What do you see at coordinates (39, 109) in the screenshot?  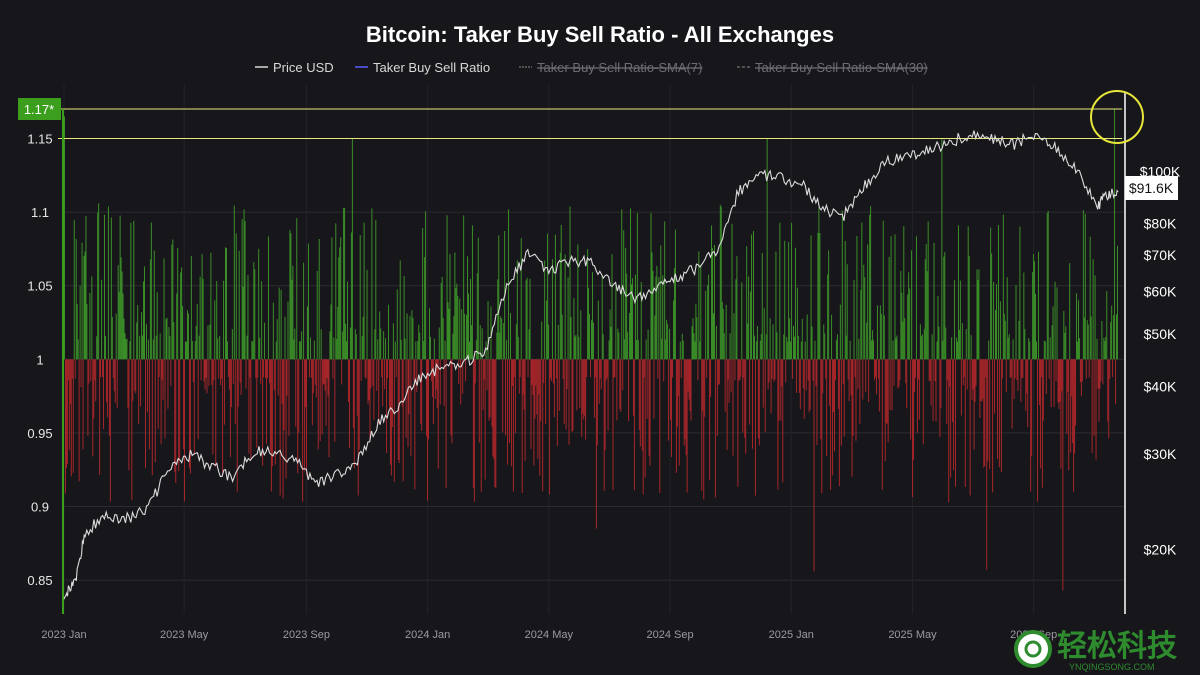 I see `reference-label-box` at bounding box center [39, 109].